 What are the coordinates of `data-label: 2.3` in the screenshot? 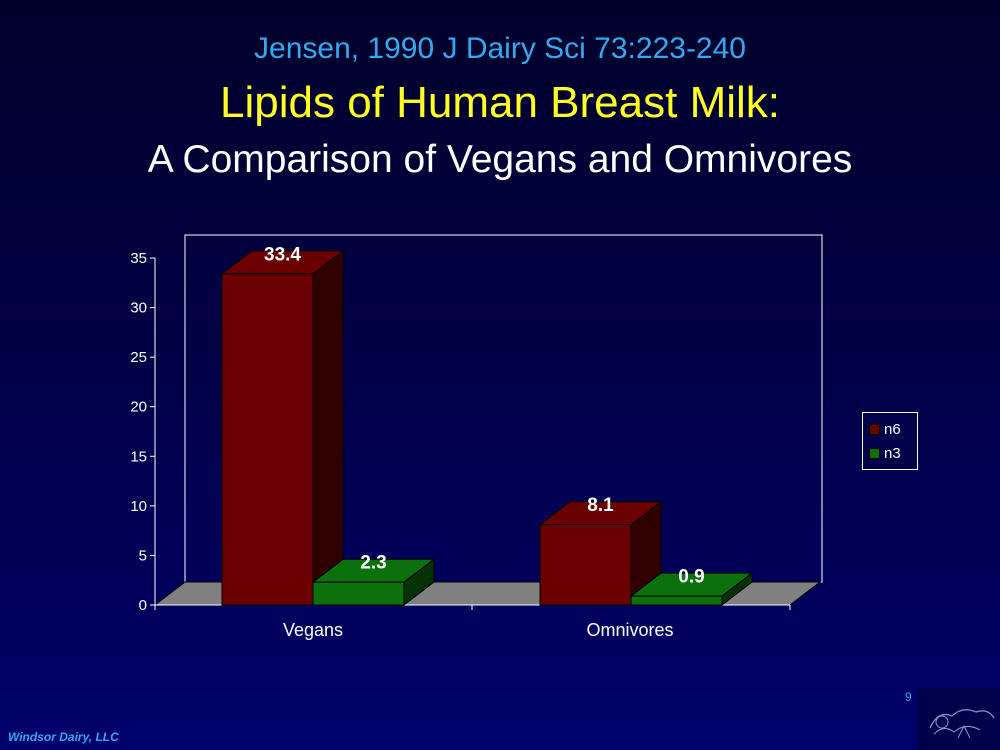 It's located at (373, 563).